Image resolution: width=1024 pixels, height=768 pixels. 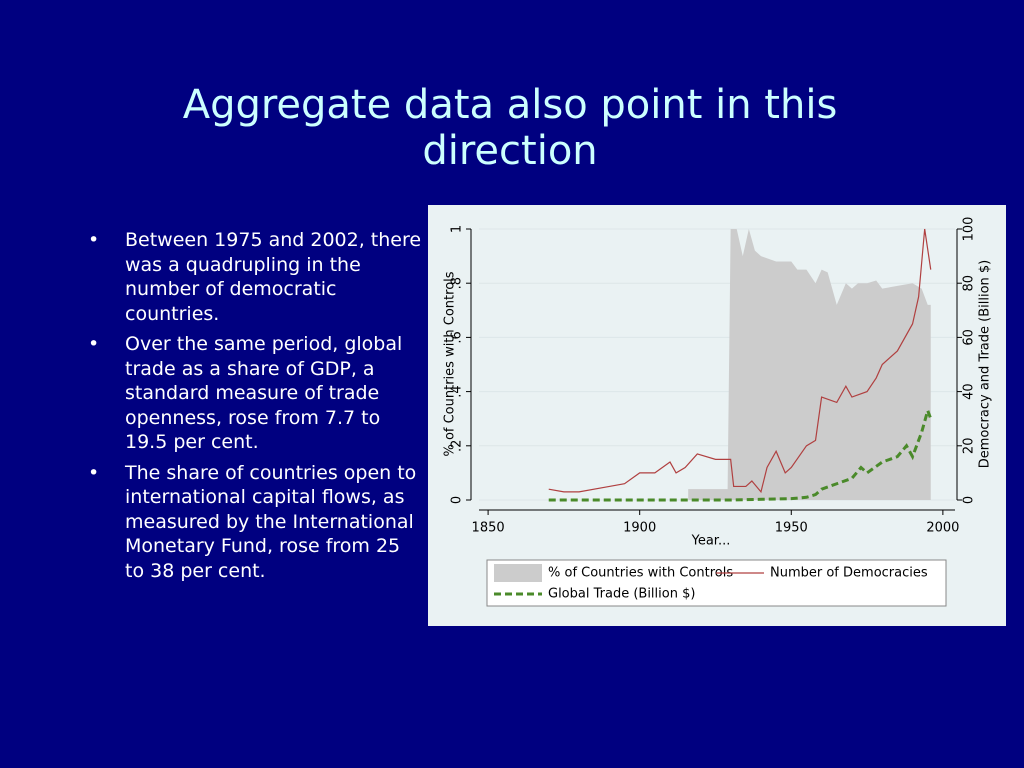 What do you see at coordinates (969, 446) in the screenshot?
I see `y2-tick-label: 20` at bounding box center [969, 446].